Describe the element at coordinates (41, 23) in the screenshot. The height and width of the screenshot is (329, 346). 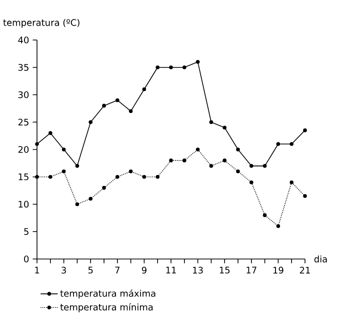
I see `y-axis-title: temperatura (ºC)` at that location.